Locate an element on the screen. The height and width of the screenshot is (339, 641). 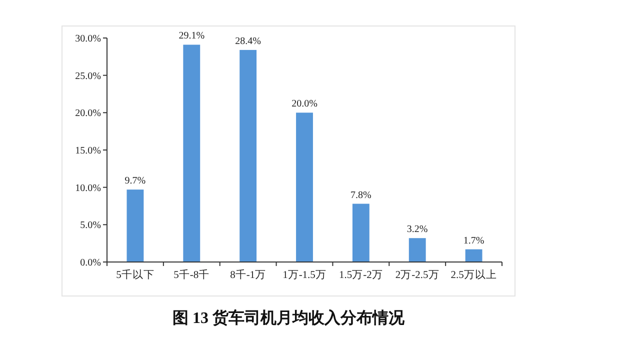
y-tick-label: 10.0% is located at coordinates (88, 188).